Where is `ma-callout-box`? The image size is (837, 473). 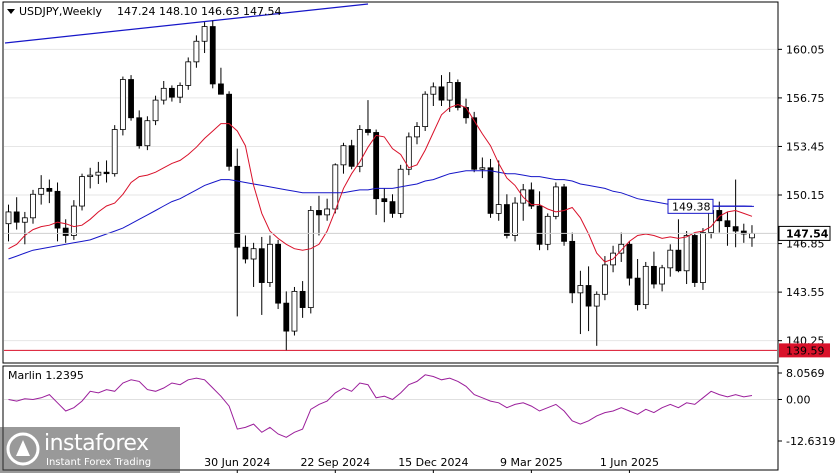
ma-callout-box is located at coordinates (690, 206).